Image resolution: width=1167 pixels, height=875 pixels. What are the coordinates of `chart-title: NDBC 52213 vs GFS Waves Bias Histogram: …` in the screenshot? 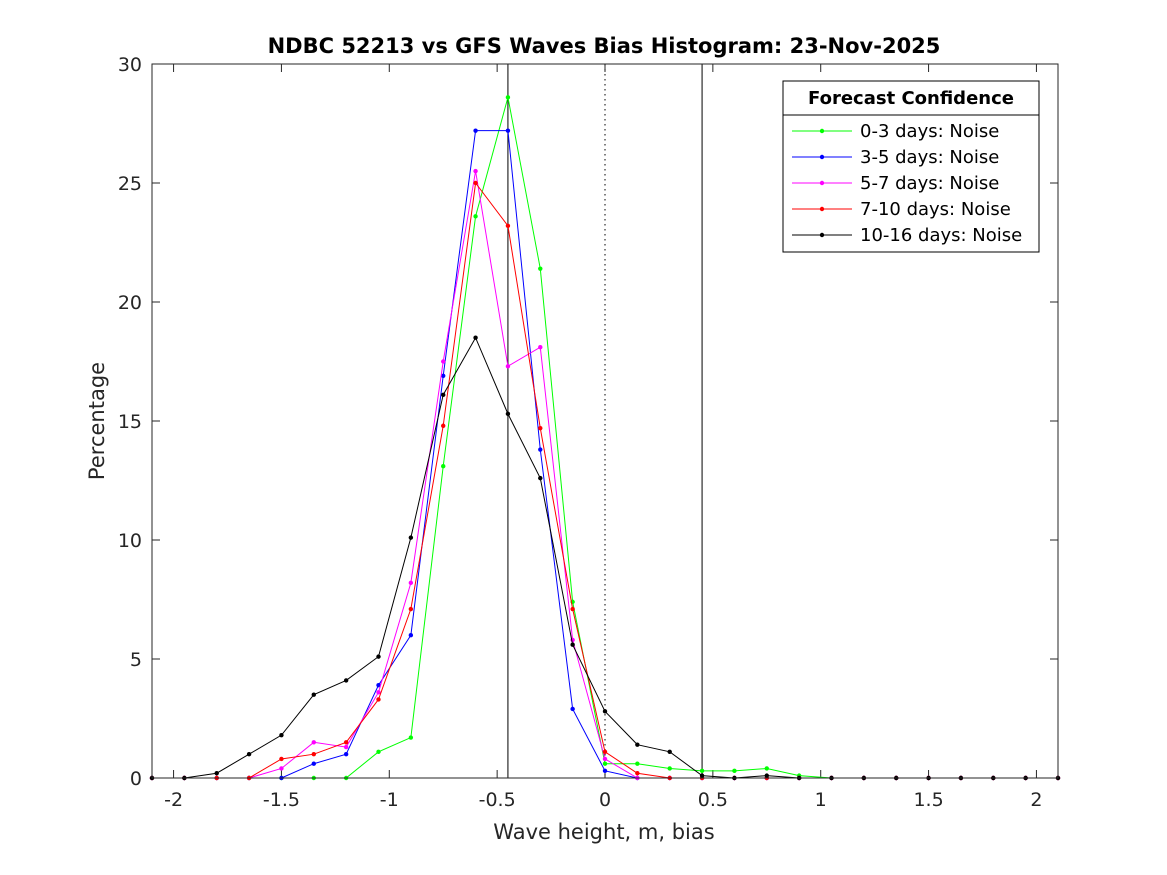 It's located at (604, 46).